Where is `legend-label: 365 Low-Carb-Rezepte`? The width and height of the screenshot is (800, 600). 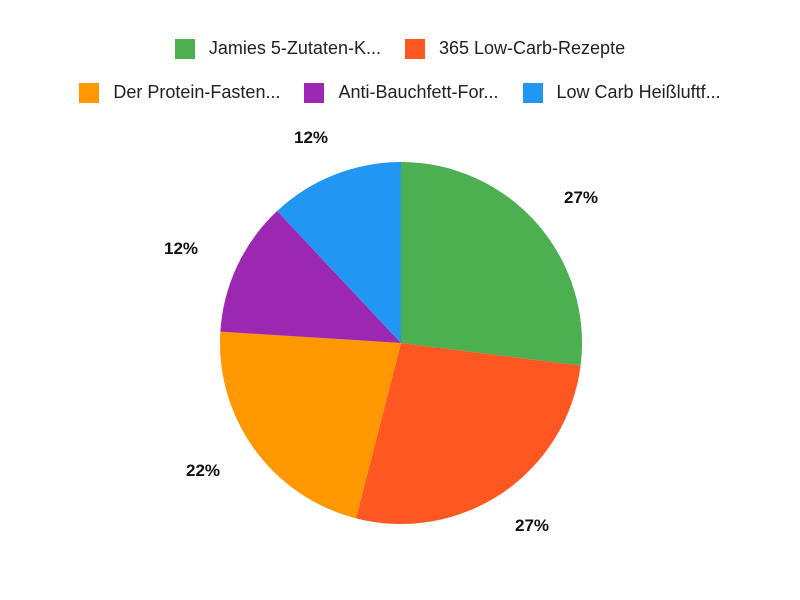
legend-label: 365 Low-Carb-Rezepte is located at coordinates (532, 48).